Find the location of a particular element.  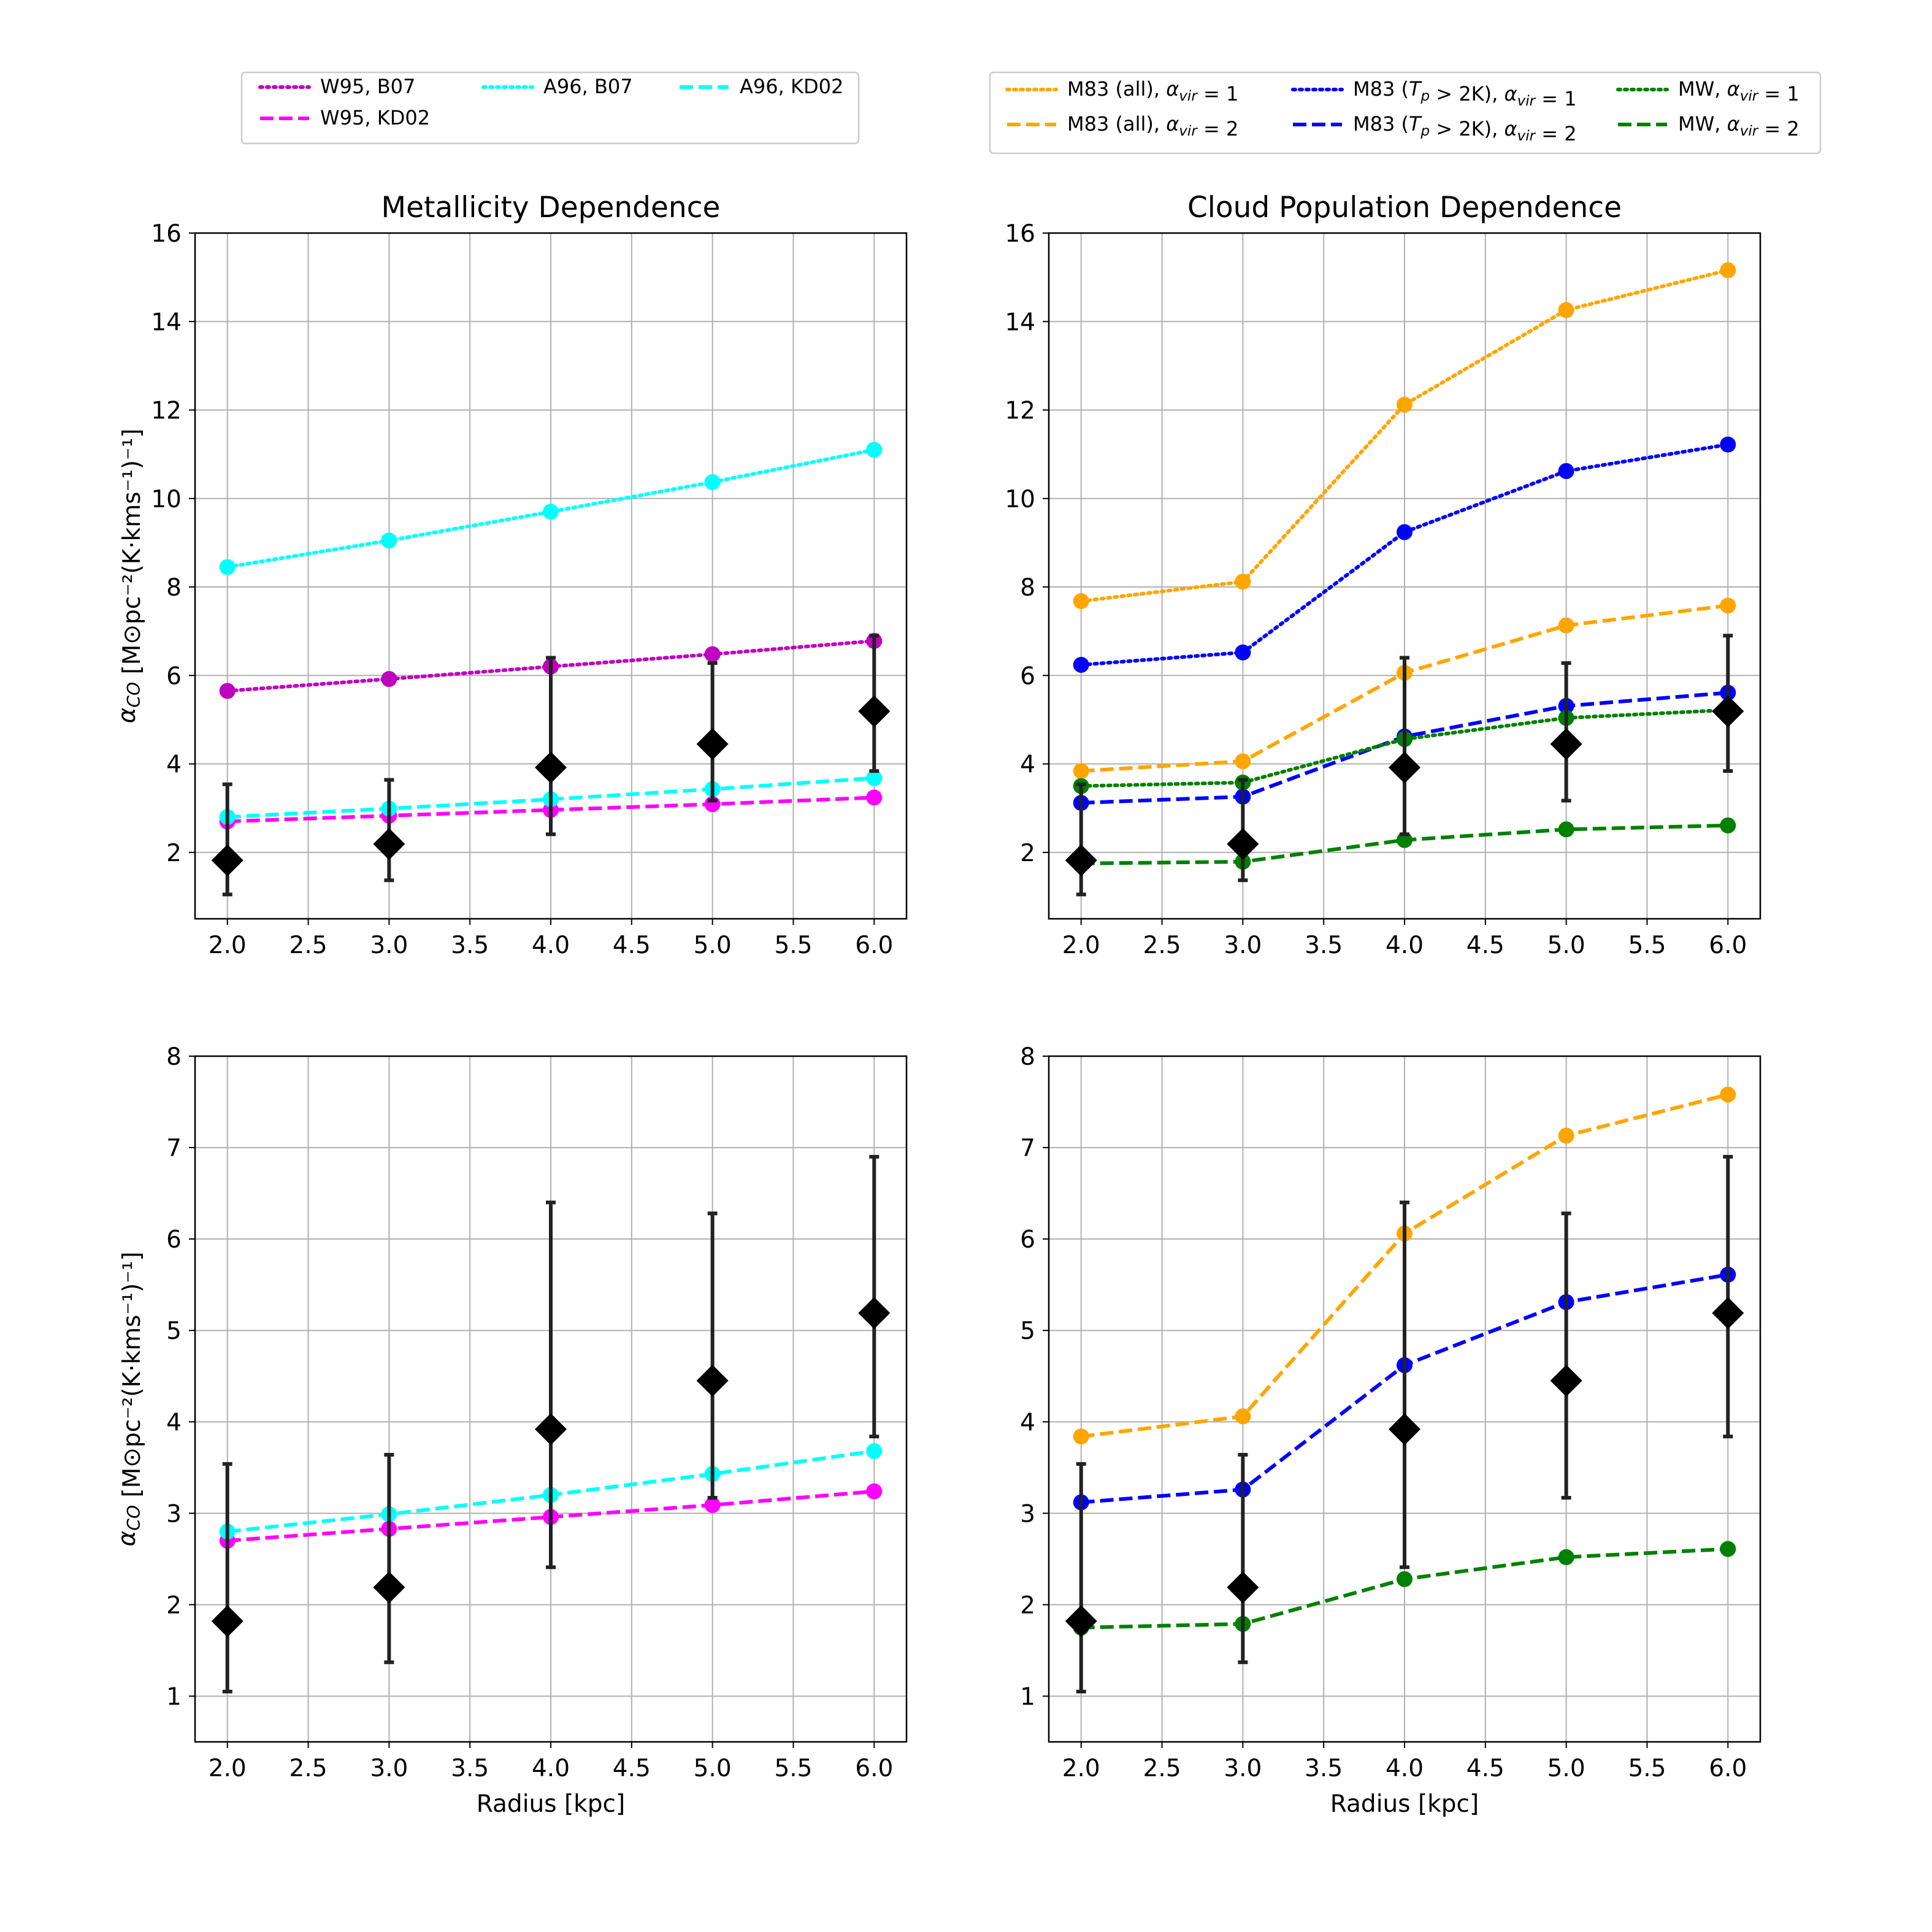

x-tick-label: 2.0 is located at coordinates (1081, 1768).